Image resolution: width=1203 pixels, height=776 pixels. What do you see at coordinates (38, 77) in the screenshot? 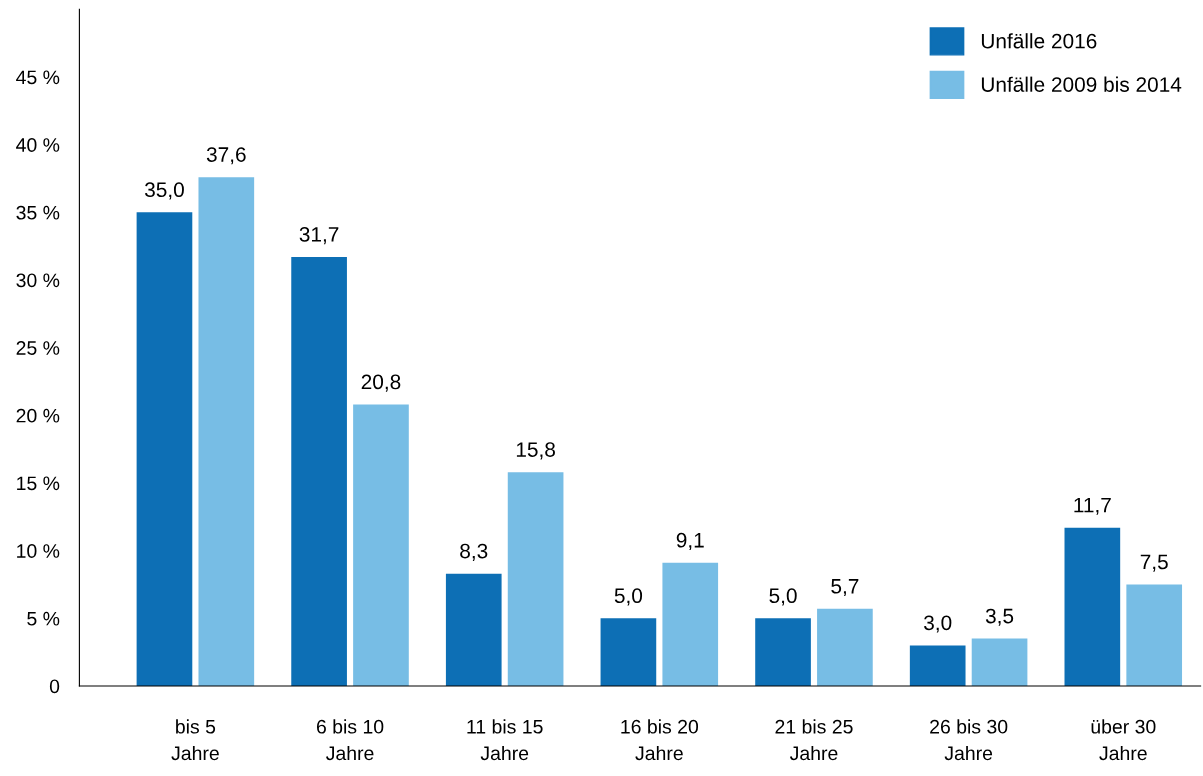
I see `y-tick-label: 45 %` at bounding box center [38, 77].